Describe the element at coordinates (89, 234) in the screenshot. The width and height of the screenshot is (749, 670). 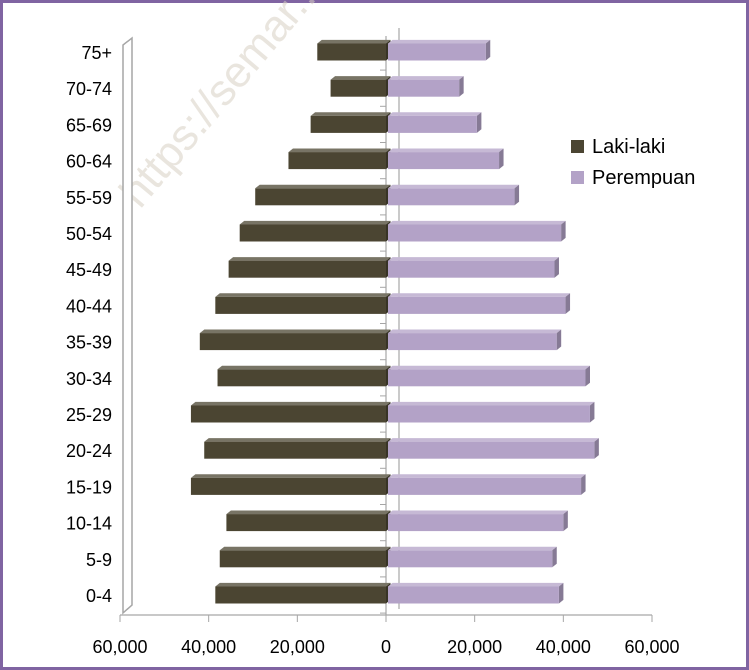
I see `y-tick-label: 50-54` at that location.